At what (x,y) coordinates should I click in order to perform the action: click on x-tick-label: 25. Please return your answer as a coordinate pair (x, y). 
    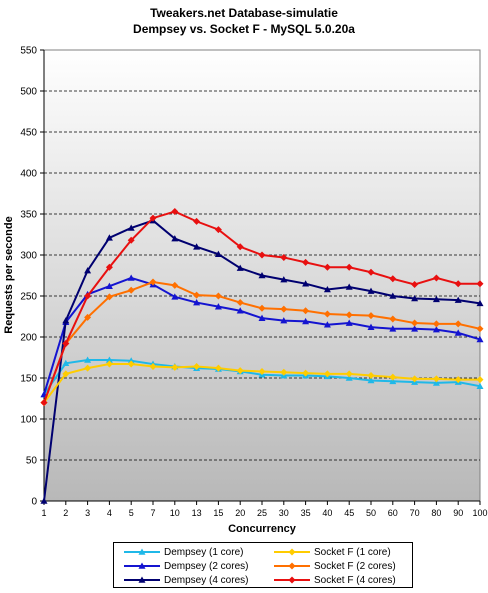
    Looking at the image, I should click on (262, 513).